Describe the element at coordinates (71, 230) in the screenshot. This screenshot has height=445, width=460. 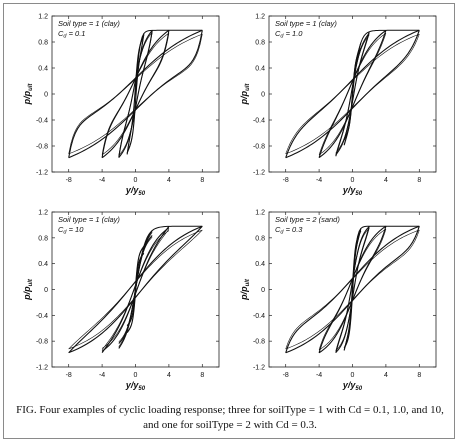
I see `cd-label: Cd = 10` at that location.